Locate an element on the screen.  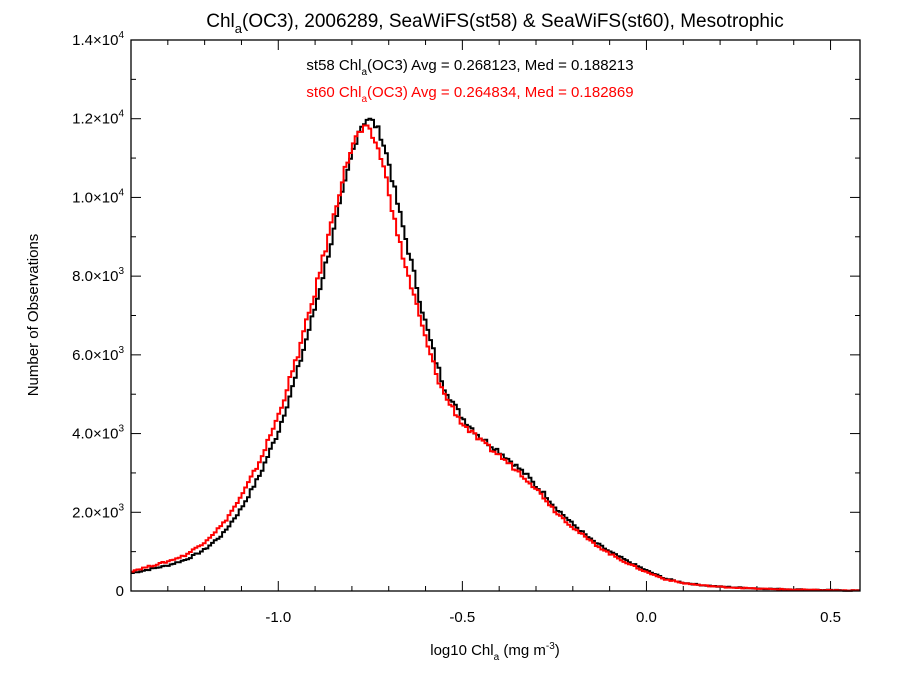
y-tick-label: 0 is located at coordinates (120, 591).